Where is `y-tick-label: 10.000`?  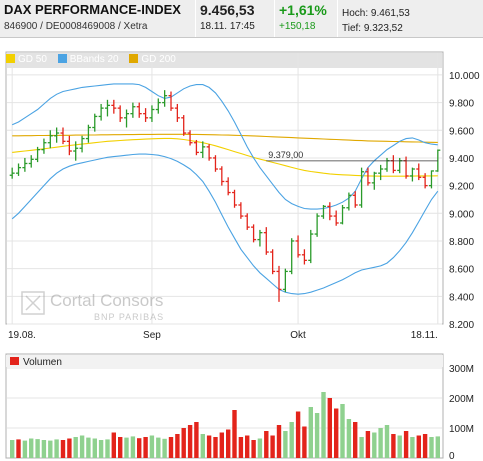 y-tick-label: 10.000 is located at coordinates (464, 76).